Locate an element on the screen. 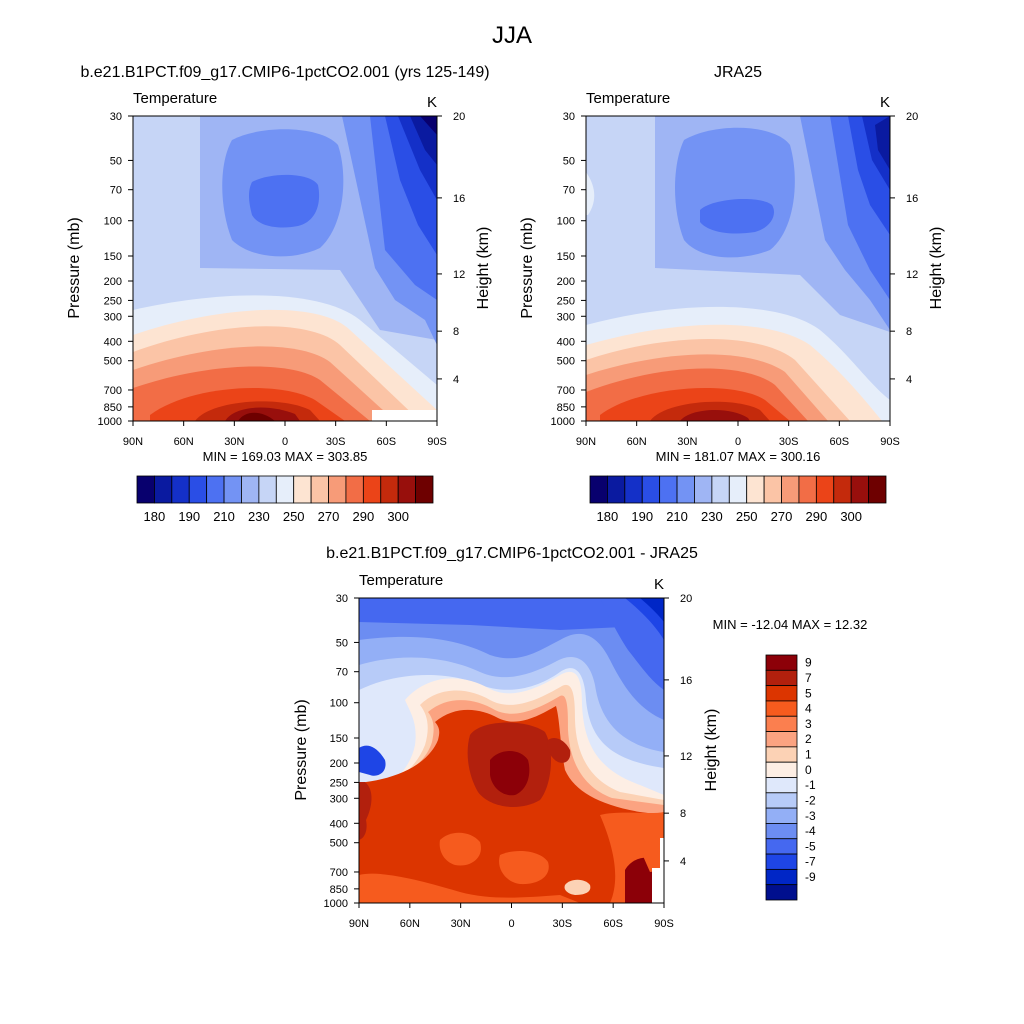 The width and height of the screenshot is (1024, 1024). colorbar-label: 270 is located at coordinates (782, 516).